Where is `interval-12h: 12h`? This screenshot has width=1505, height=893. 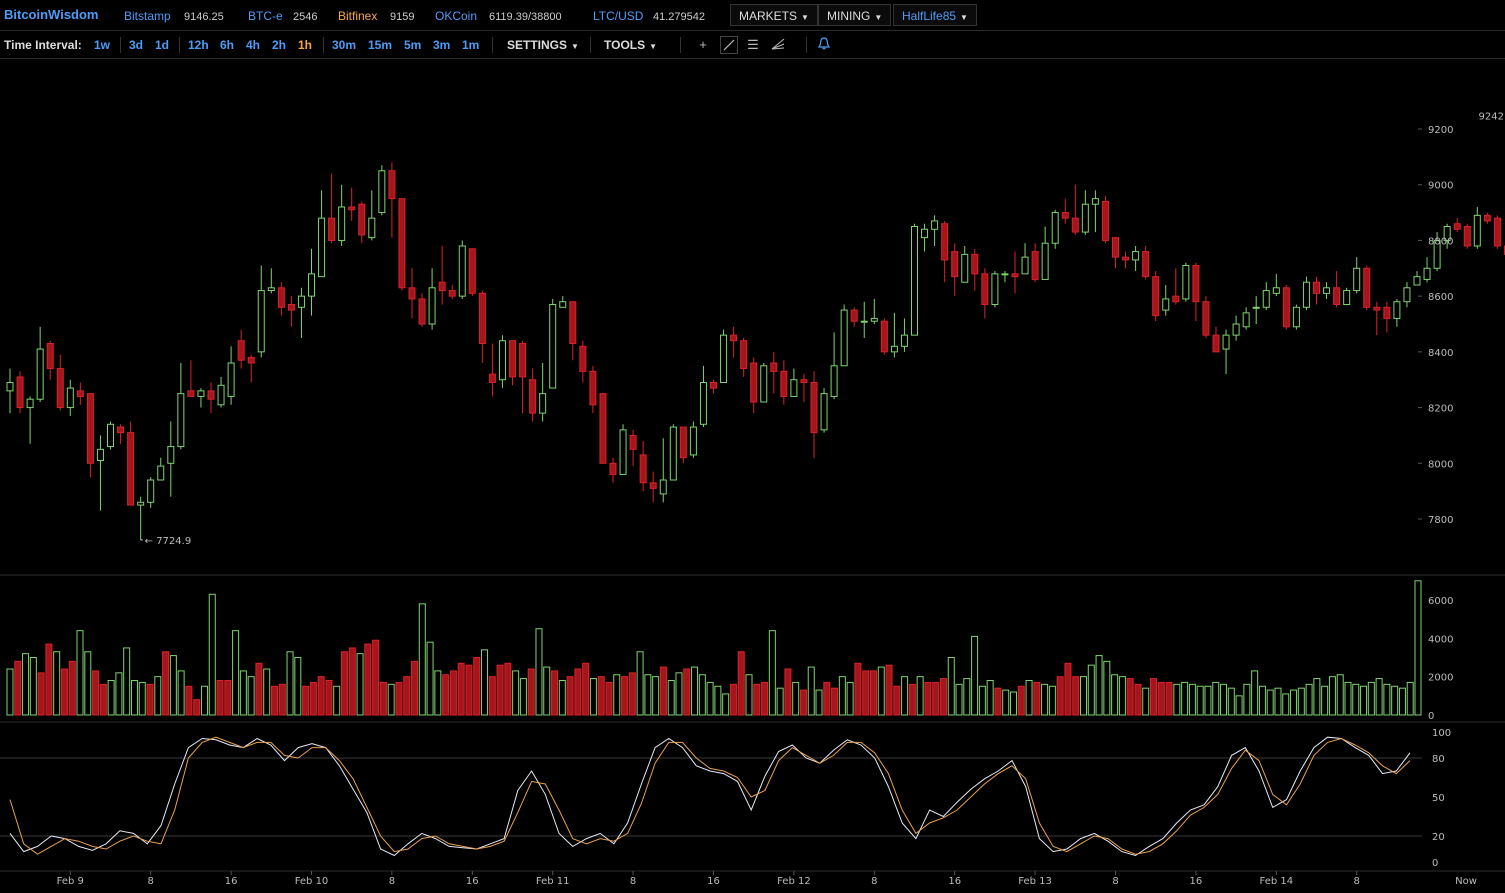
interval-12h: 12h is located at coordinates (198, 45).